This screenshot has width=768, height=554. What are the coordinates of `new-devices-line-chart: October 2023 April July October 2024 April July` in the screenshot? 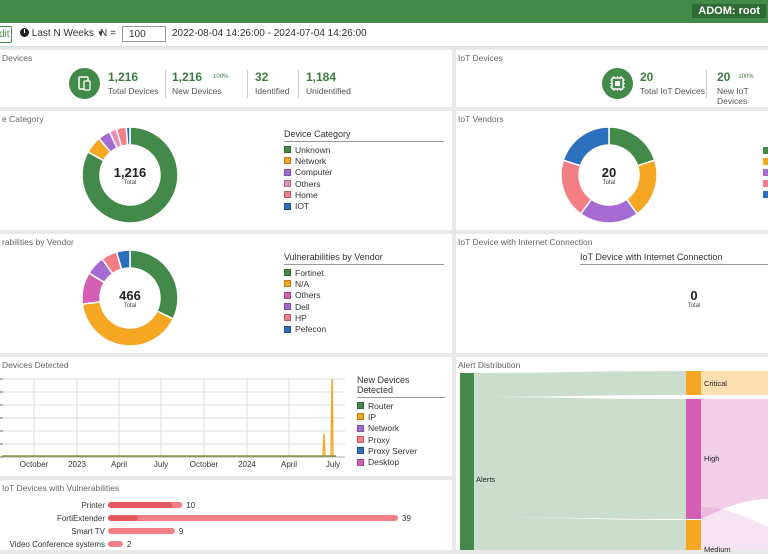 It's located at (175, 416).